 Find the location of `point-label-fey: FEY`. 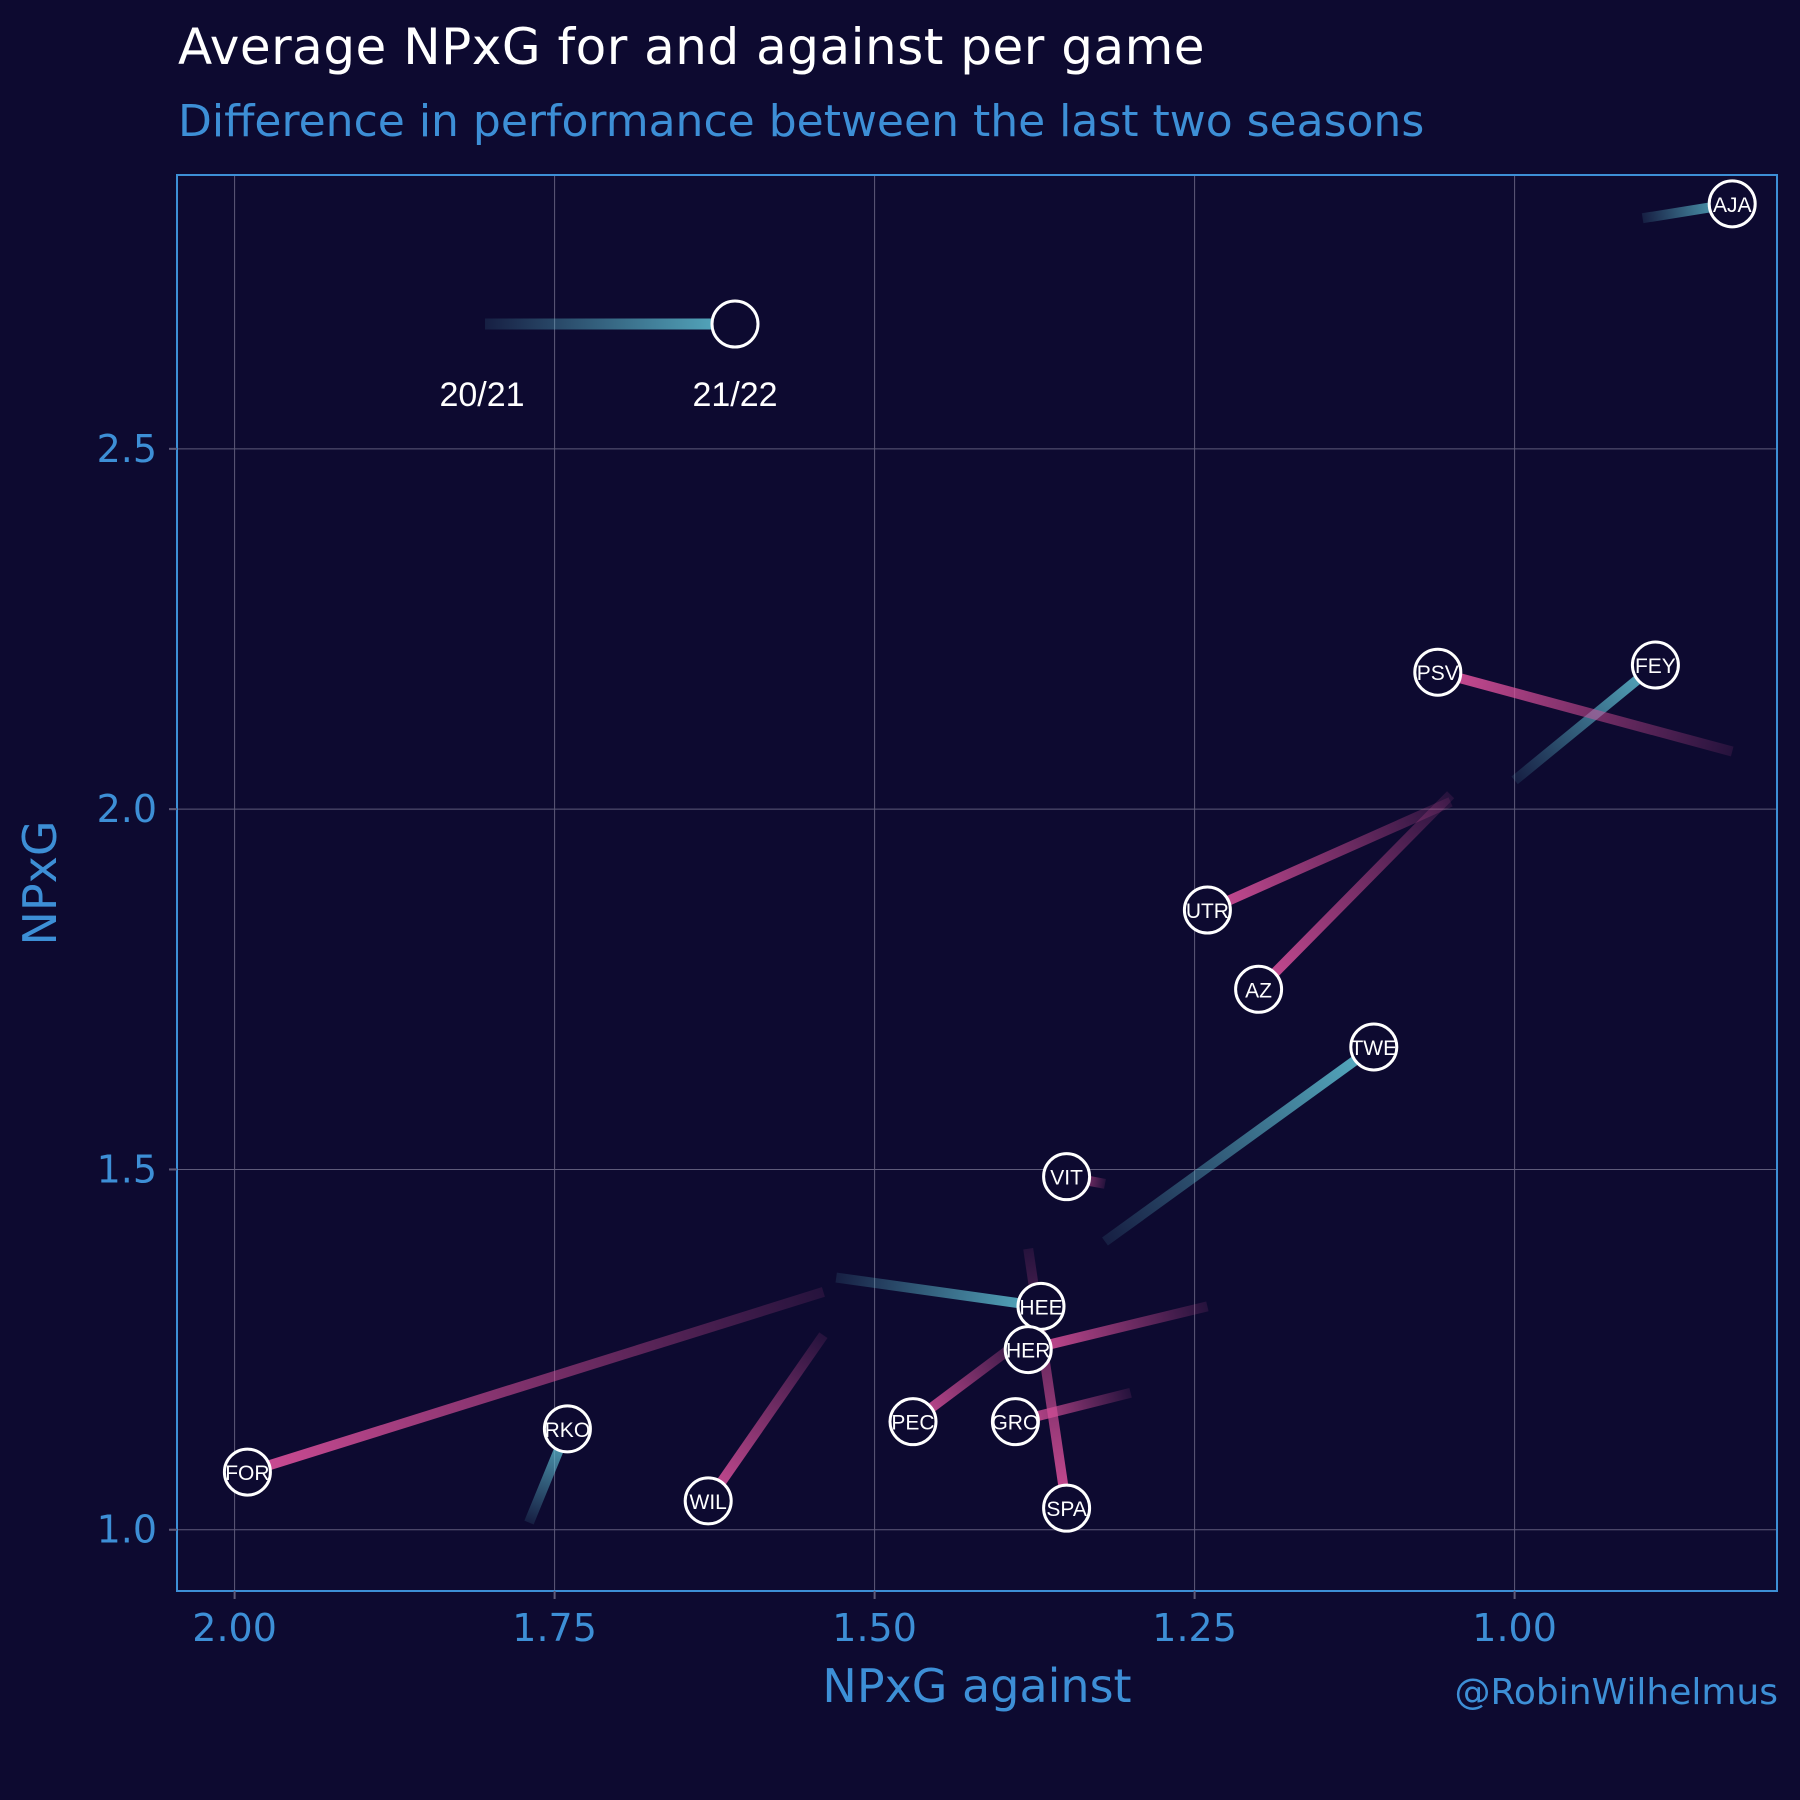

point-label-fey: FEY is located at coordinates (1655, 666).